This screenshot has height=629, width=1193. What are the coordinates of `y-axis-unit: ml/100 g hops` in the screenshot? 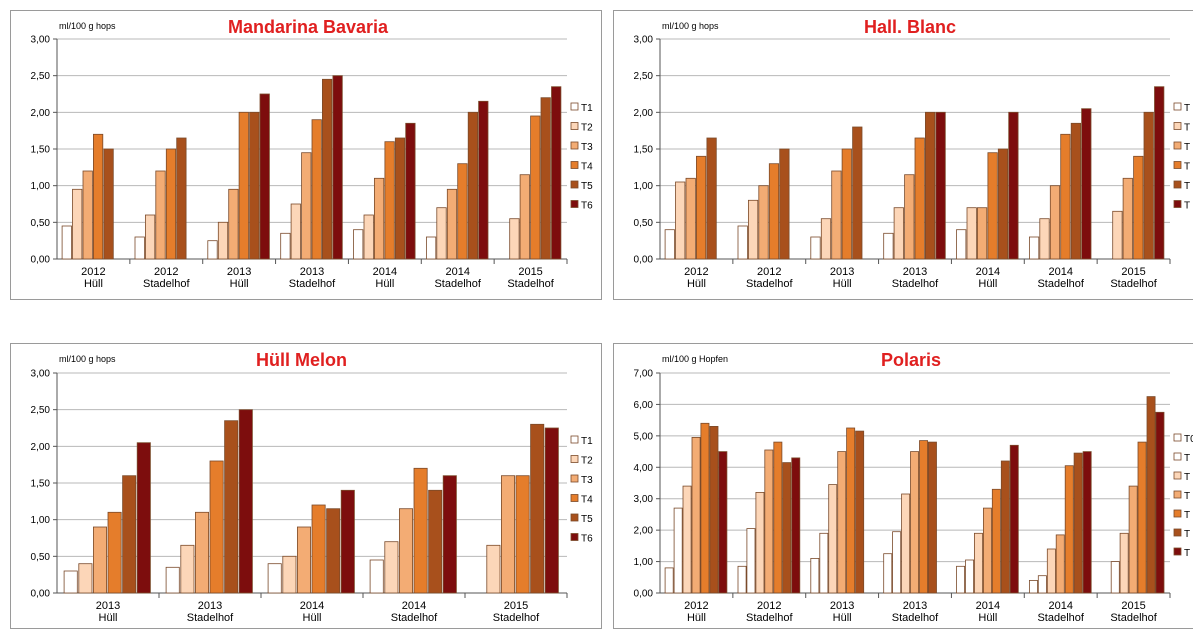 It's located at (87, 26).